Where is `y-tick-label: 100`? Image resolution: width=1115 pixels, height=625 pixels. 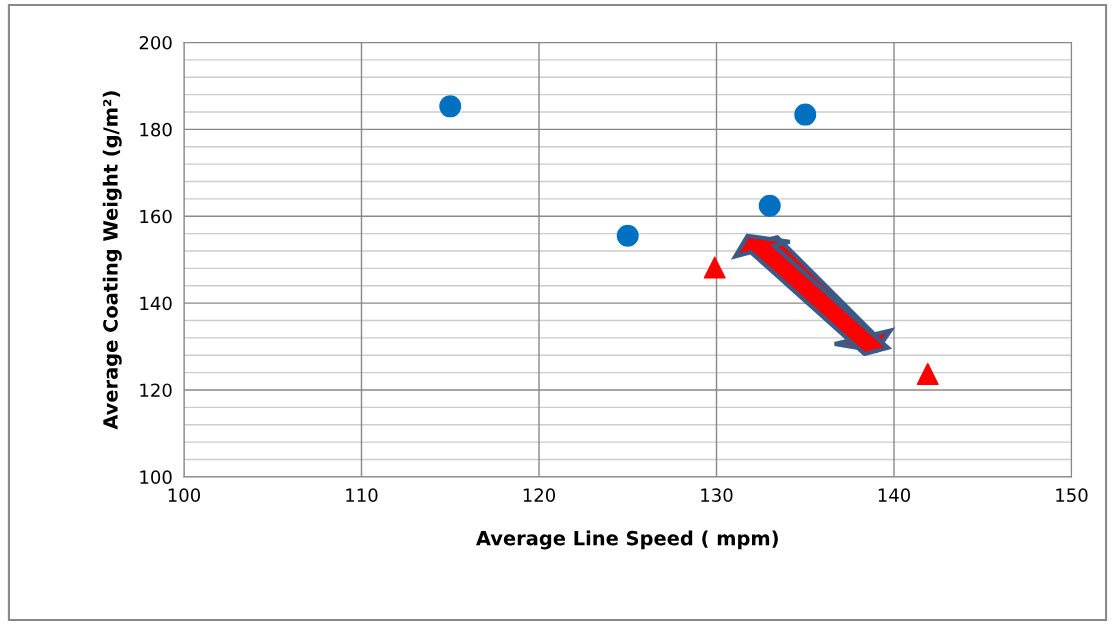
y-tick-label: 100 is located at coordinates (156, 477).